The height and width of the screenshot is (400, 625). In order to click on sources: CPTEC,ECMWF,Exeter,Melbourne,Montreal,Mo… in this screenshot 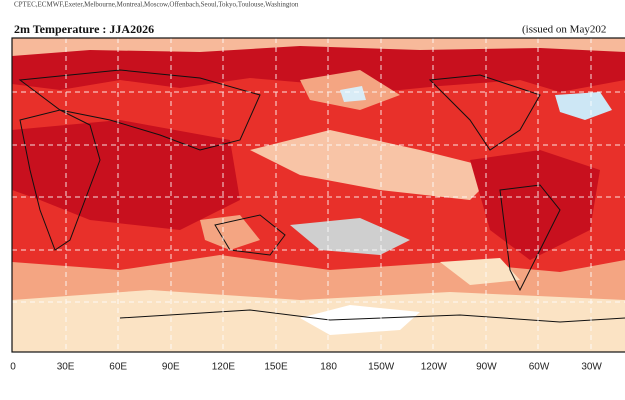, I will do `click(156, 5)`.